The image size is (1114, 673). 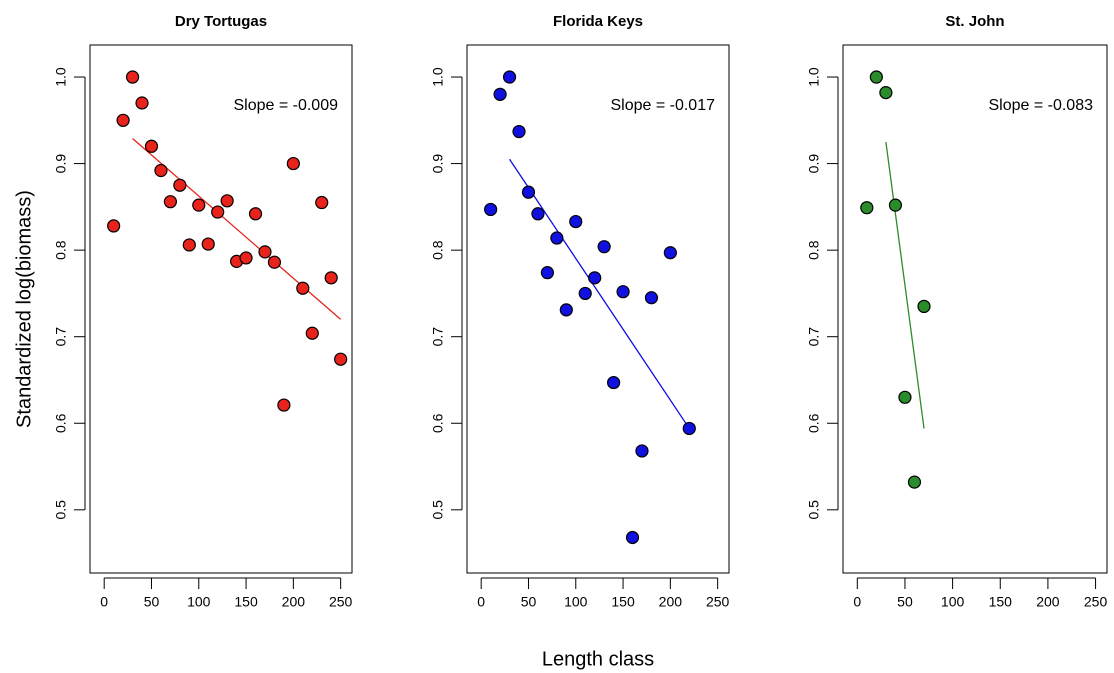 What do you see at coordinates (221, 21) in the screenshot?
I see `panel-title: Dry Tortugas` at bounding box center [221, 21].